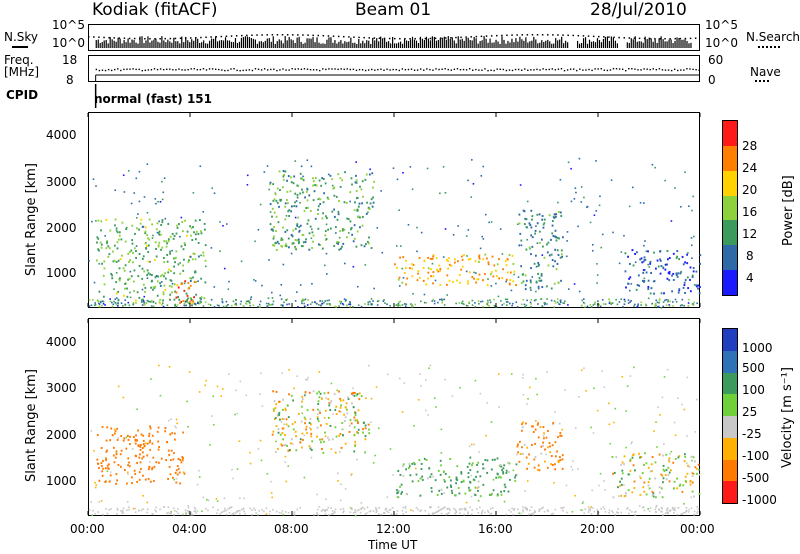 The width and height of the screenshot is (800, 554). What do you see at coordinates (21, 37) in the screenshot?
I see `nsky-label: N.Sky` at bounding box center [21, 37].